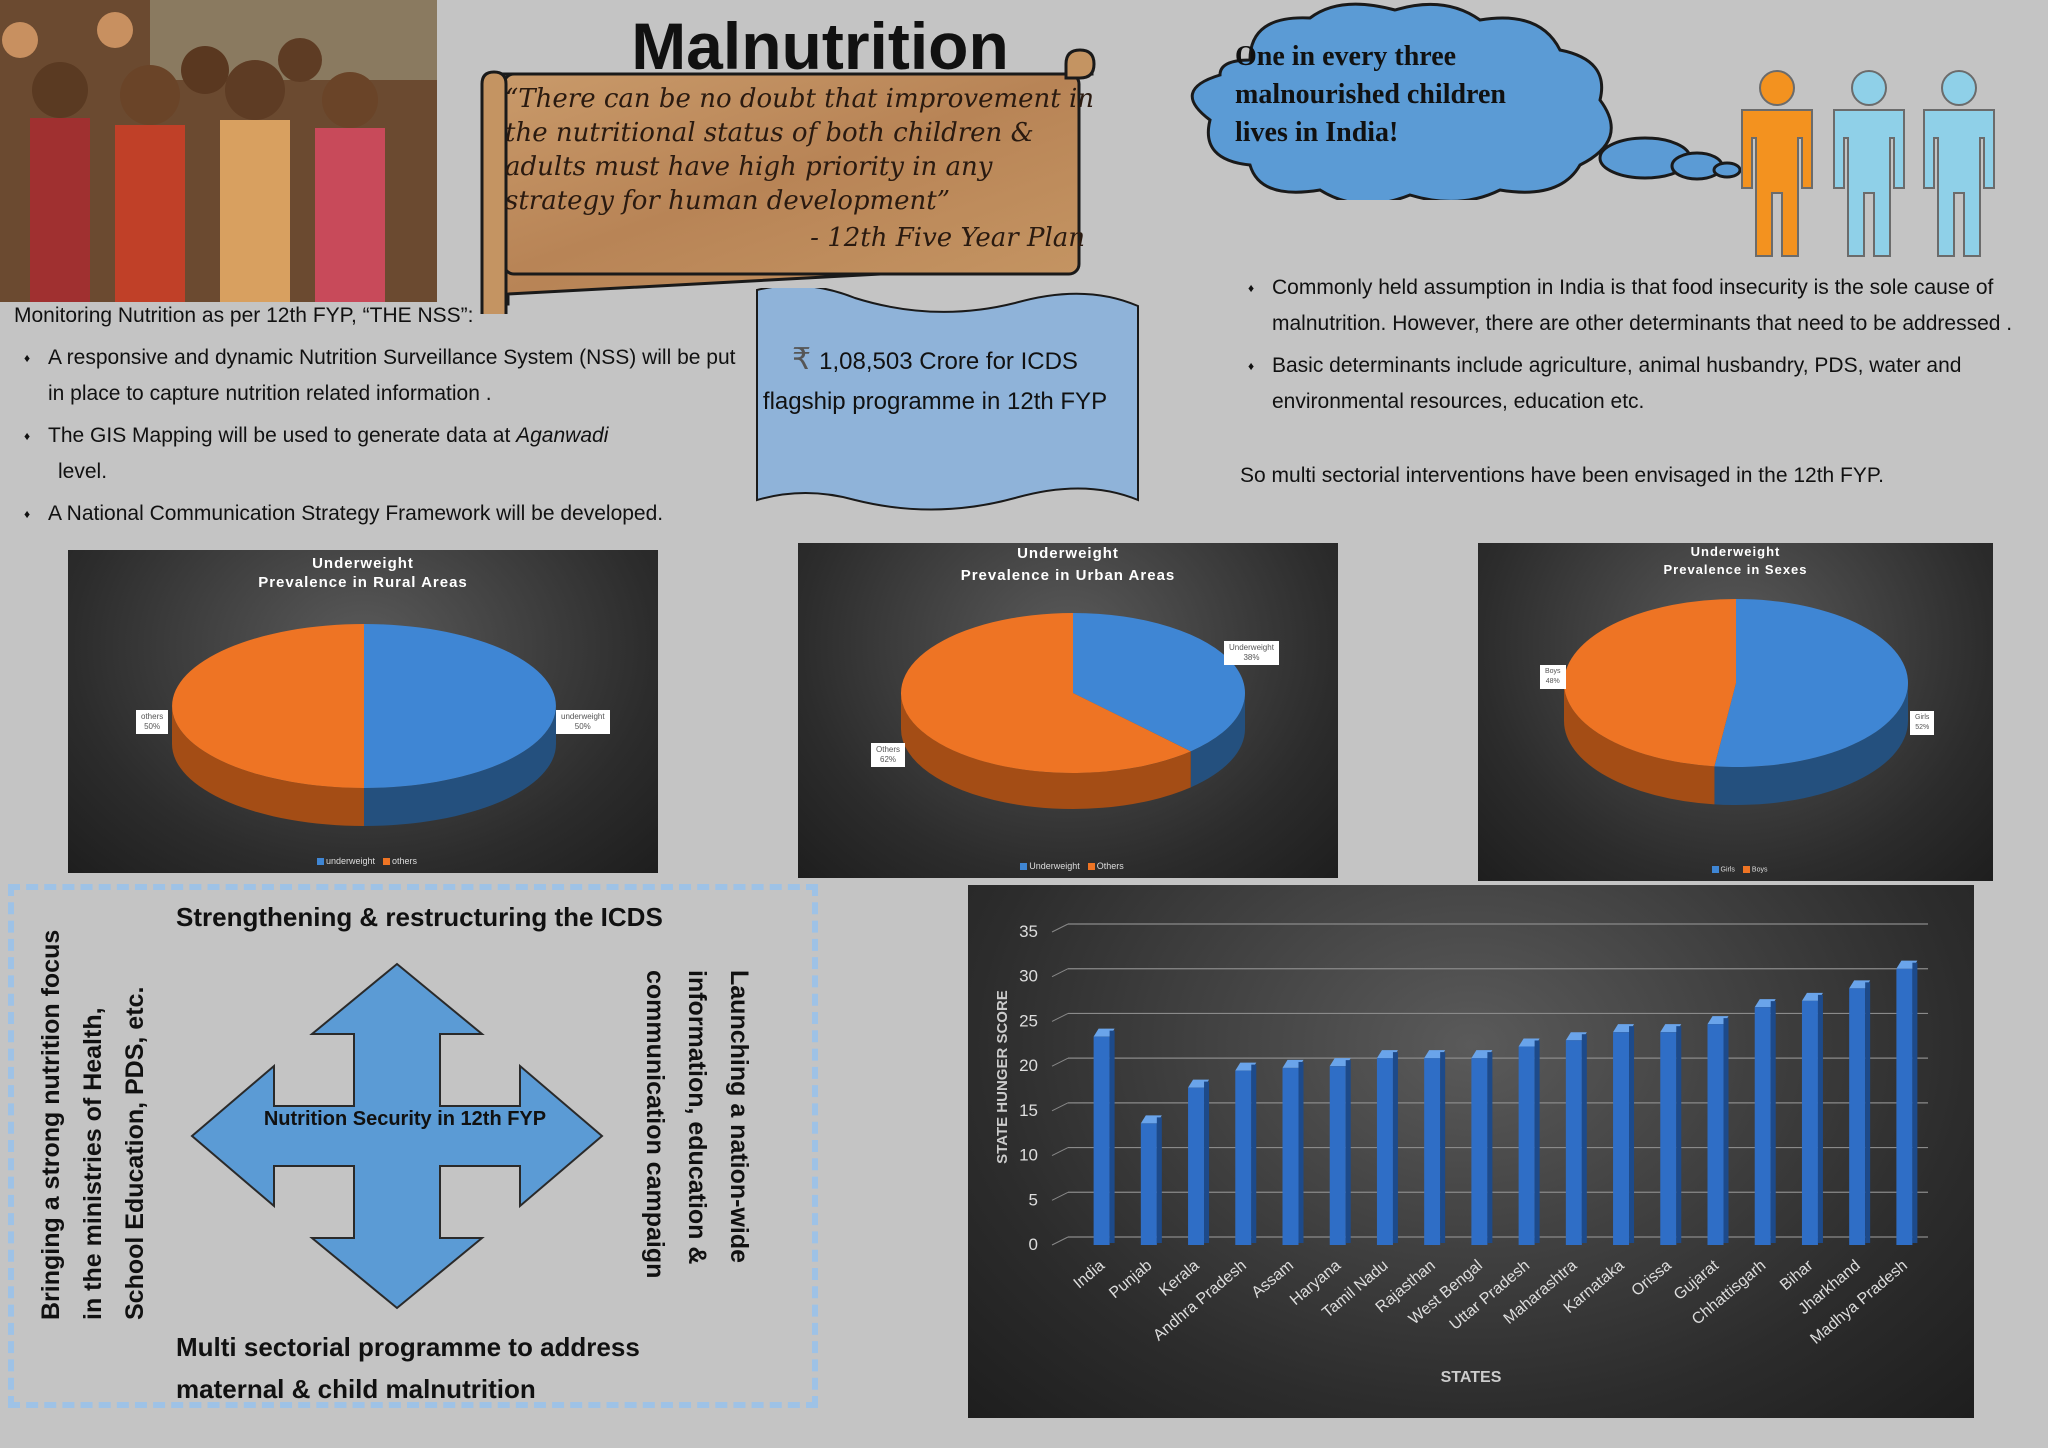  Describe the element at coordinates (1251, 647) in the screenshot. I see `slice-label: Underweight` at that location.